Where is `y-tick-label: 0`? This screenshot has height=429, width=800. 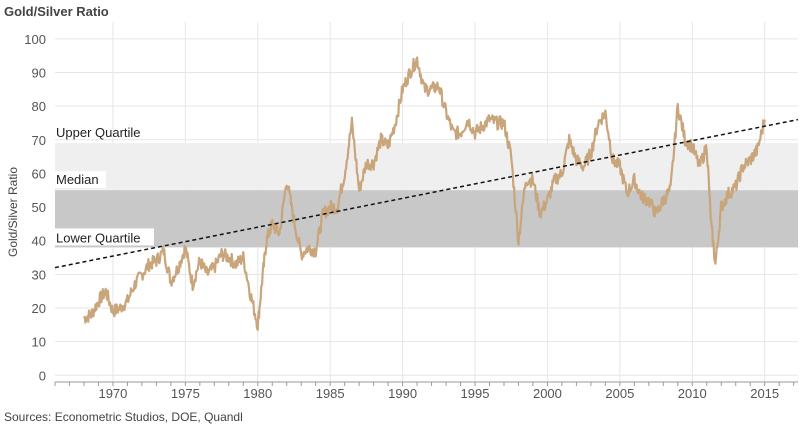 y-tick-label: 0 is located at coordinates (42, 375).